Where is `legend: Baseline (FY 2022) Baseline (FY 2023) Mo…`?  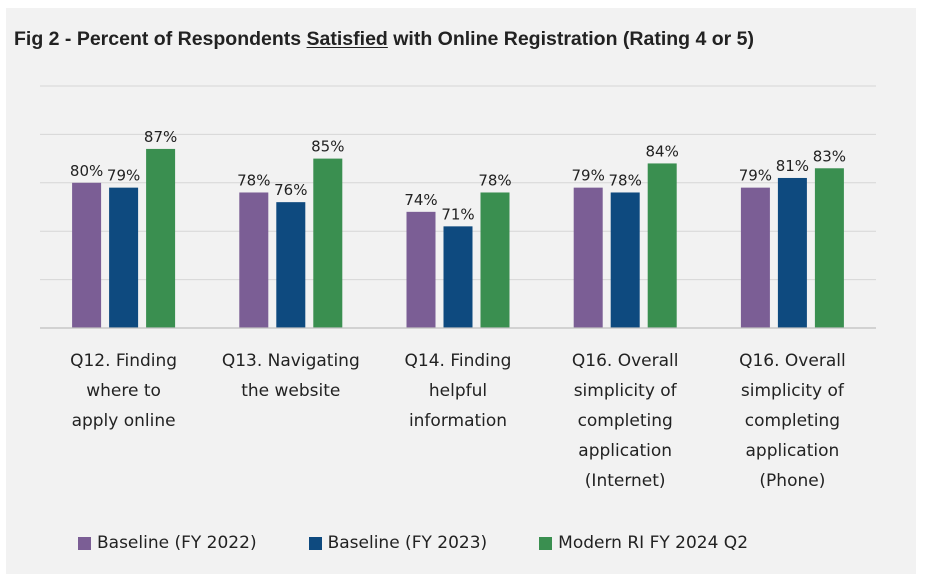
legend: Baseline (FY 2022) Baseline (FY 2023) Mo… is located at coordinates (439, 543).